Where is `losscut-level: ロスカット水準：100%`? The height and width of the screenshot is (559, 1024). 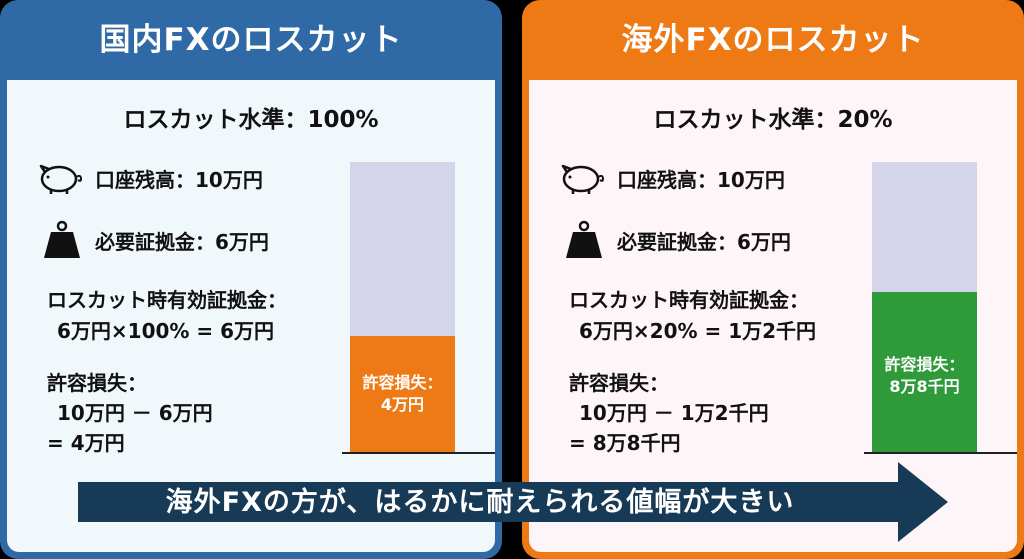 losscut-level: ロスカット水準：100% is located at coordinates (251, 120).